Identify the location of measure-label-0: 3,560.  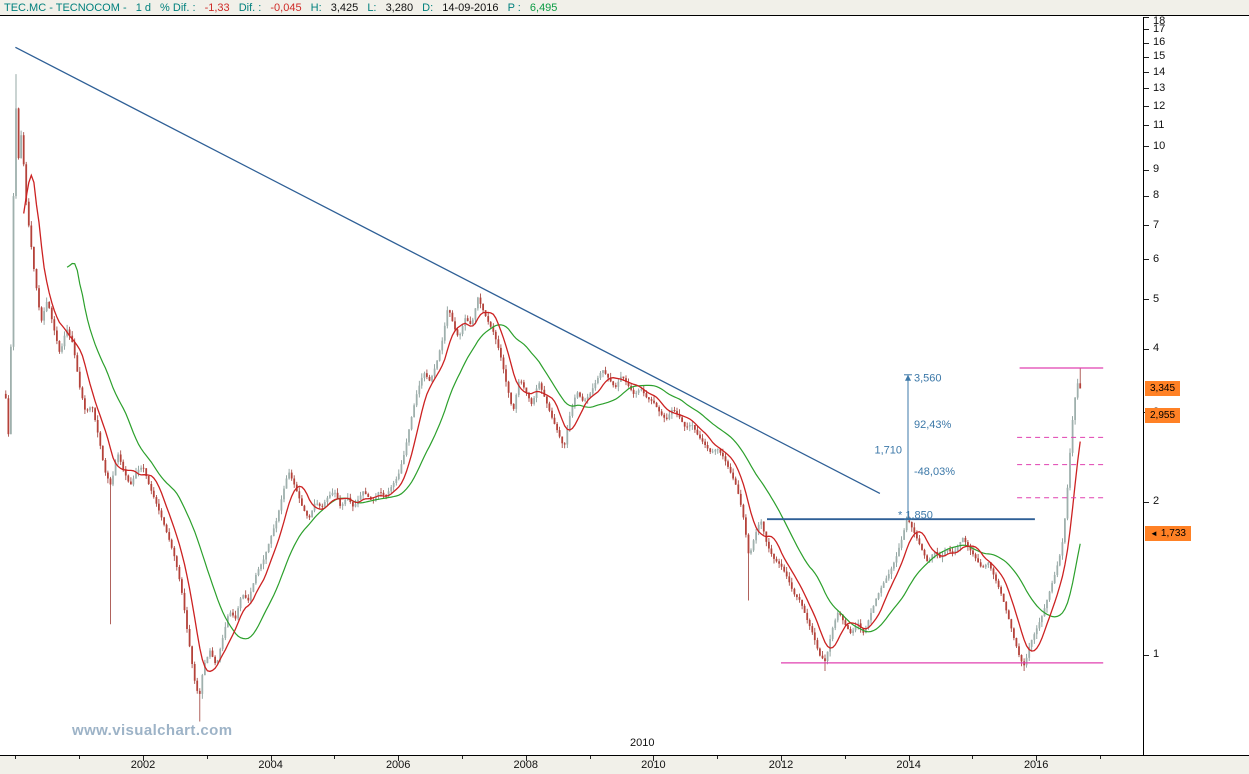
(928, 378).